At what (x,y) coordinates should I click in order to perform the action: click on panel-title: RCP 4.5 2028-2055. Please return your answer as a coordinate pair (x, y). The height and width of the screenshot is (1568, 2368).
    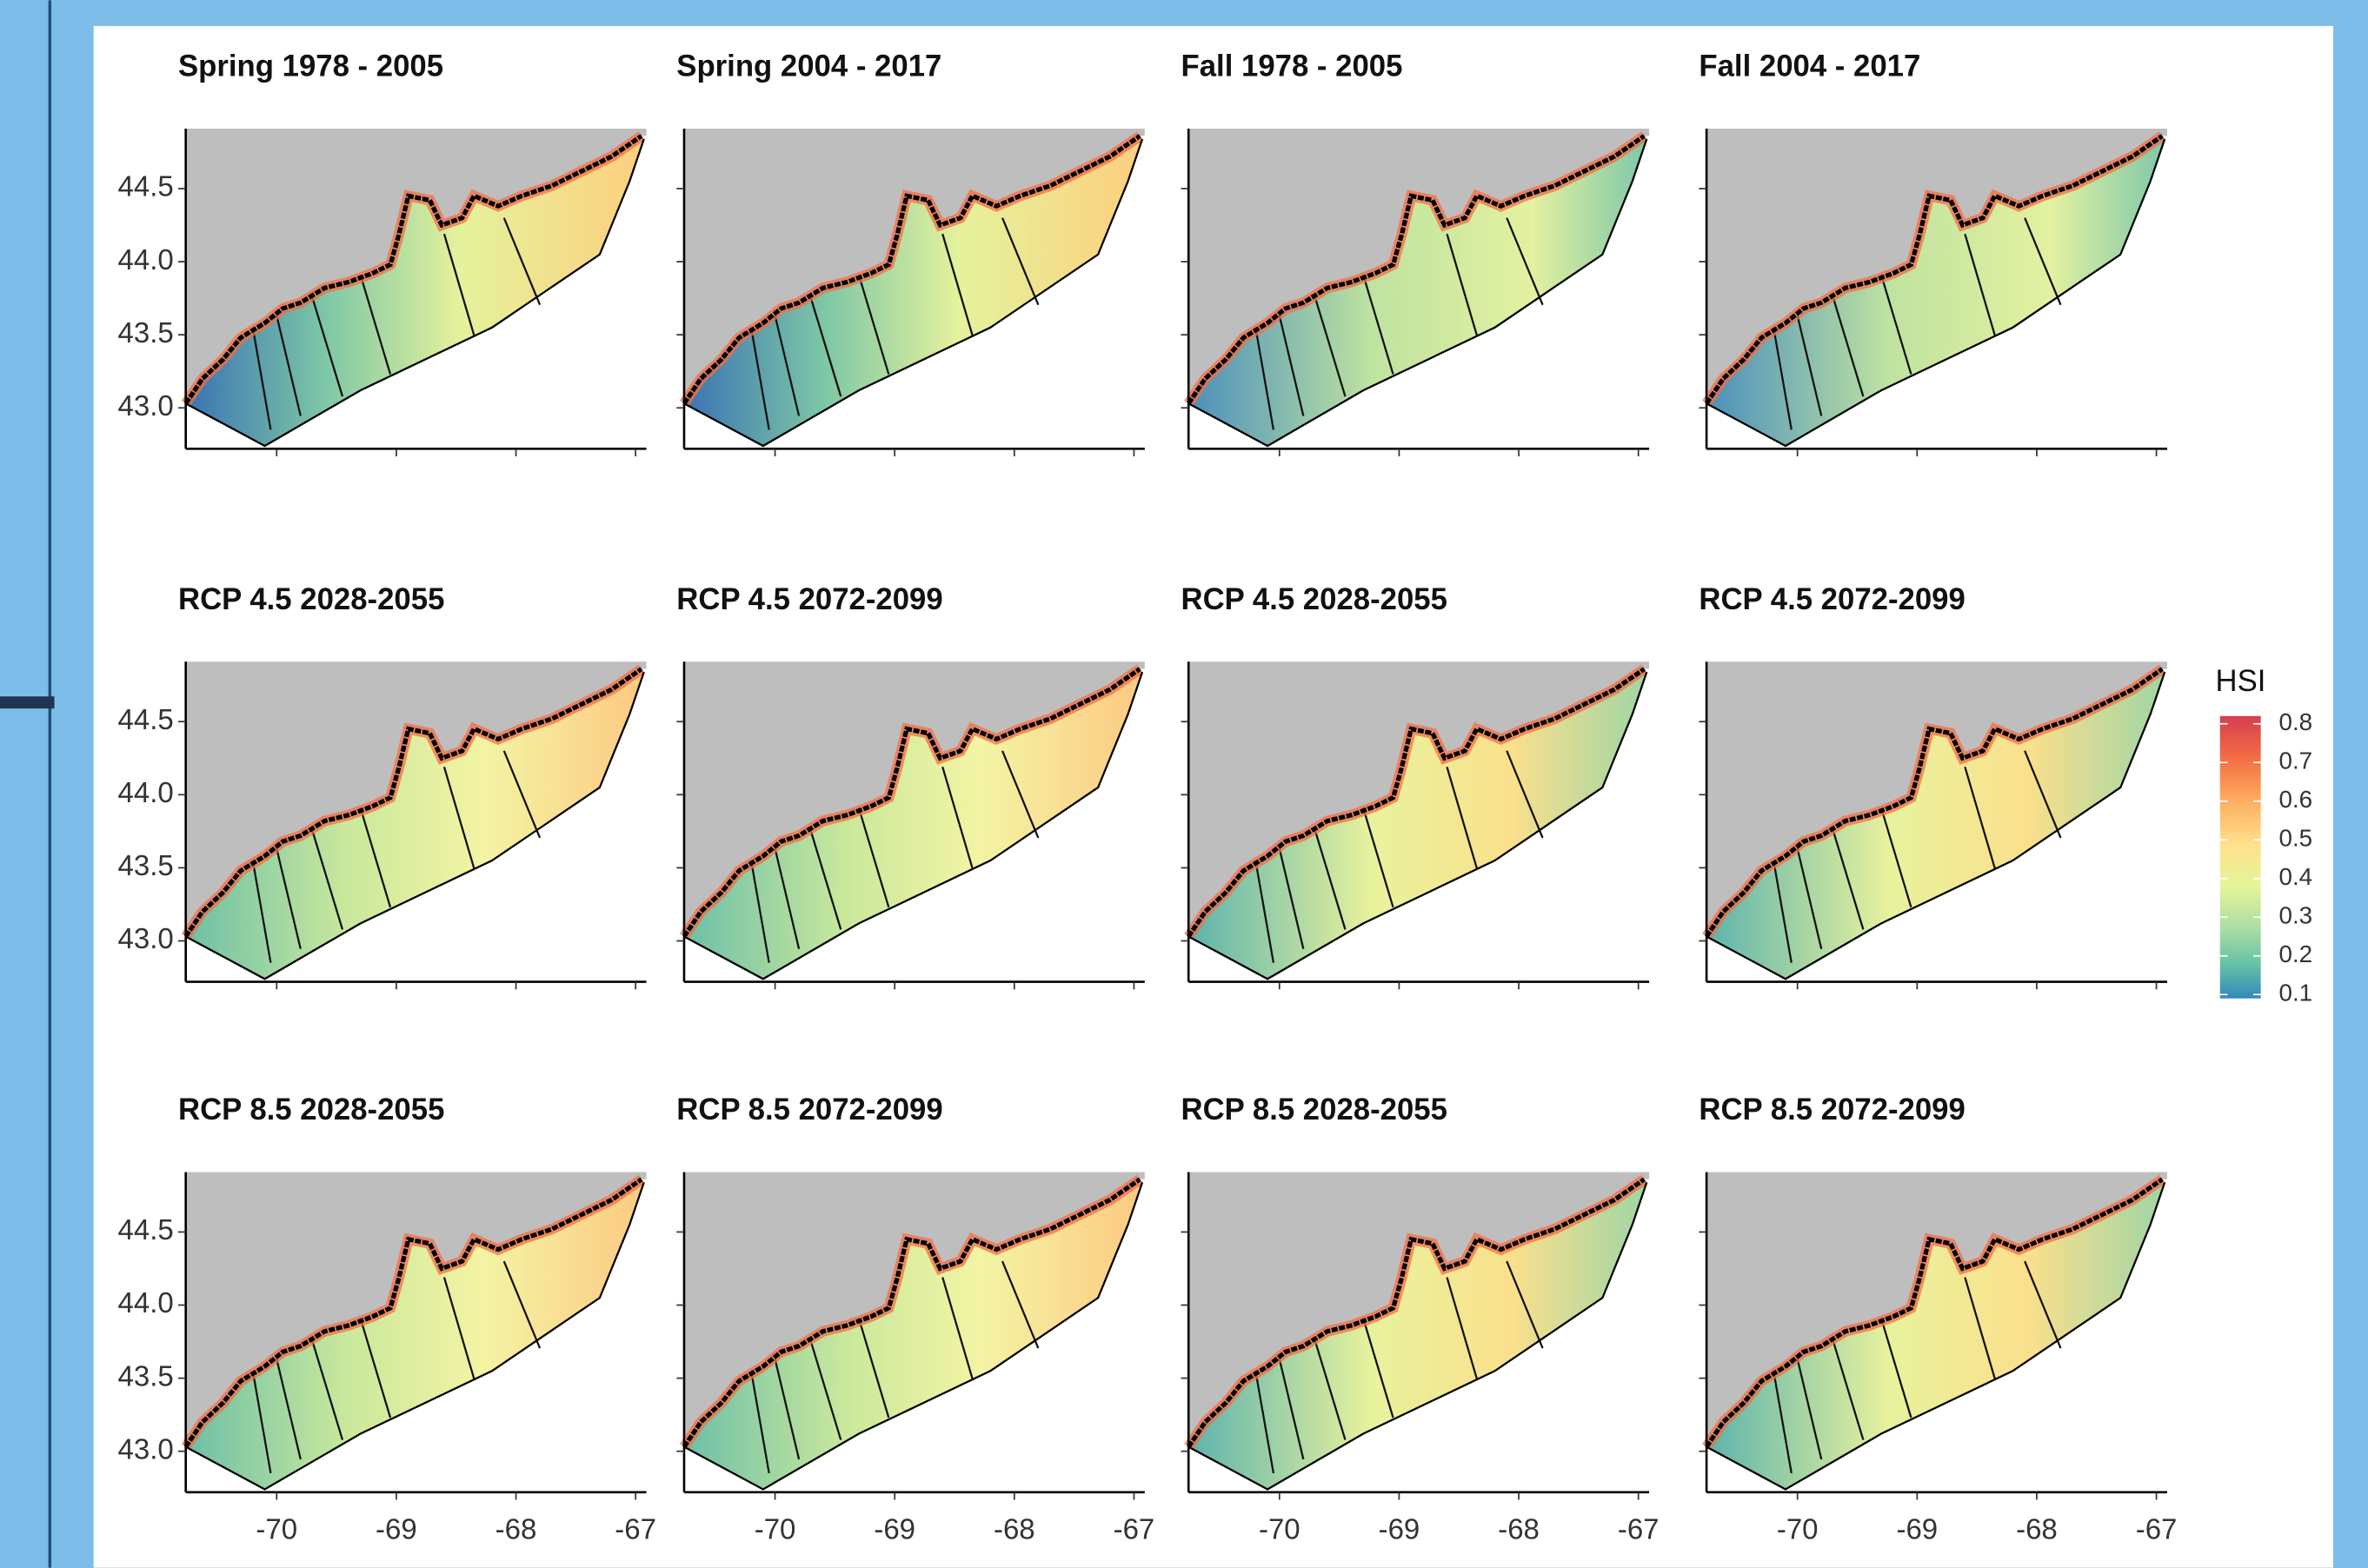
    Looking at the image, I should click on (311, 599).